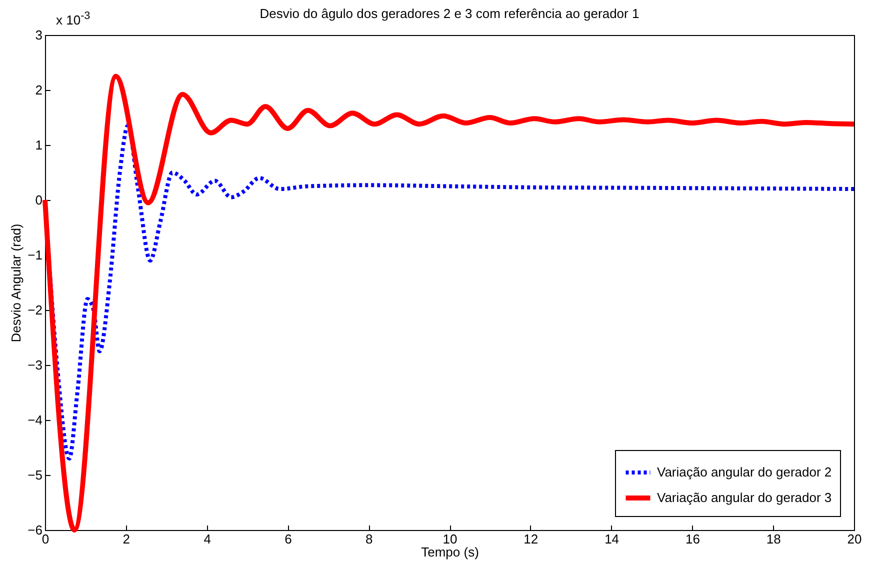  Describe the element at coordinates (854, 539) in the screenshot. I see `x-tick-label: 20` at that location.